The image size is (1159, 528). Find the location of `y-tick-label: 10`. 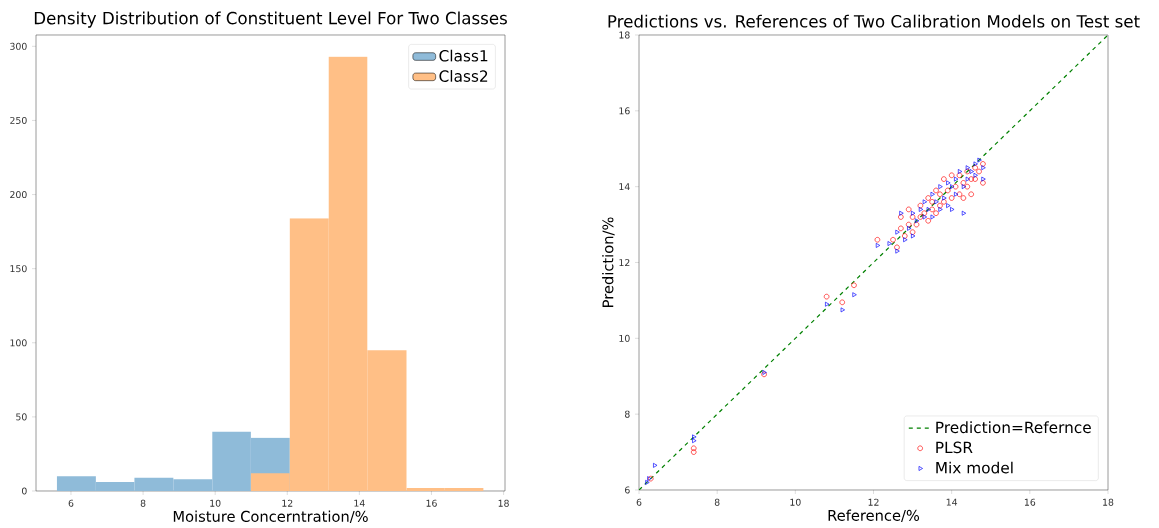

y-tick-label: 10 is located at coordinates (624, 339).